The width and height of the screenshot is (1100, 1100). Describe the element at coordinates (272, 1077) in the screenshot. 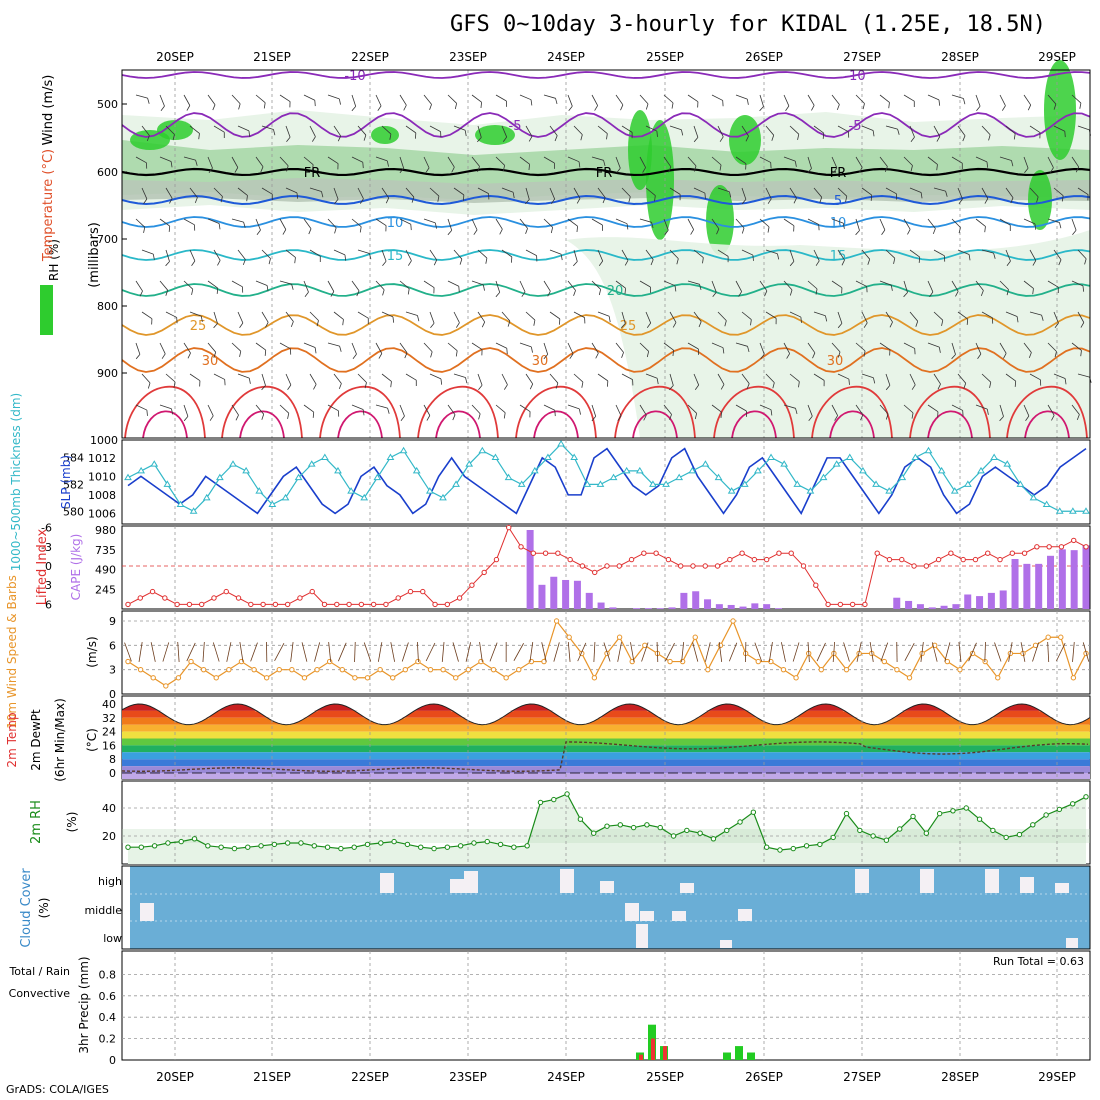

I see `date-label-bottom: 21SEP` at that location.